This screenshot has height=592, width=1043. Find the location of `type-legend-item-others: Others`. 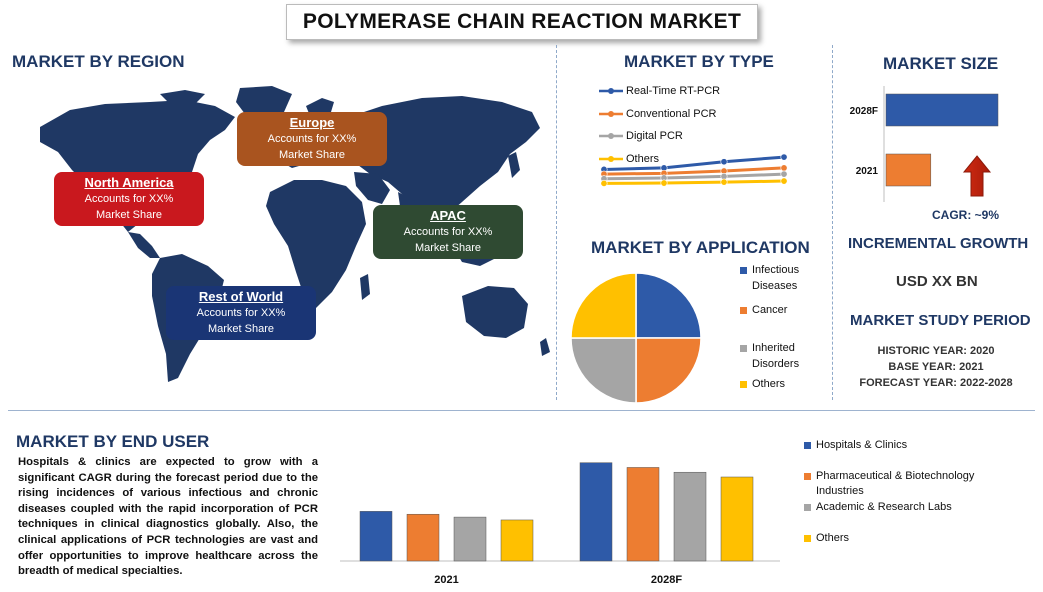

type-legend-item-others: Others is located at coordinates (698, 159).